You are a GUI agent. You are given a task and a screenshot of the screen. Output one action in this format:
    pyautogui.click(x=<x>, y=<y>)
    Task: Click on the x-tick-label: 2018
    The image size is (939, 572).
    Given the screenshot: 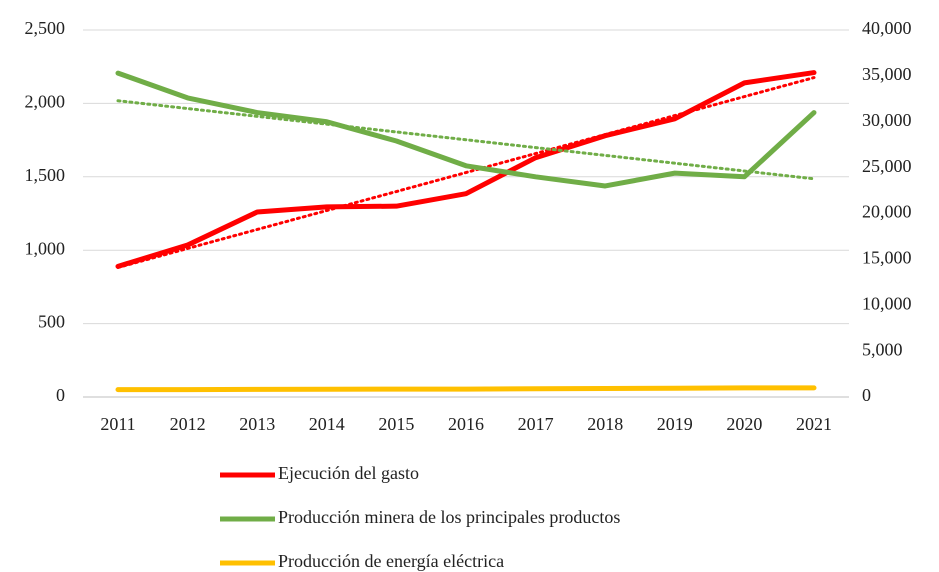 What is the action you would take?
    pyautogui.click(x=605, y=424)
    